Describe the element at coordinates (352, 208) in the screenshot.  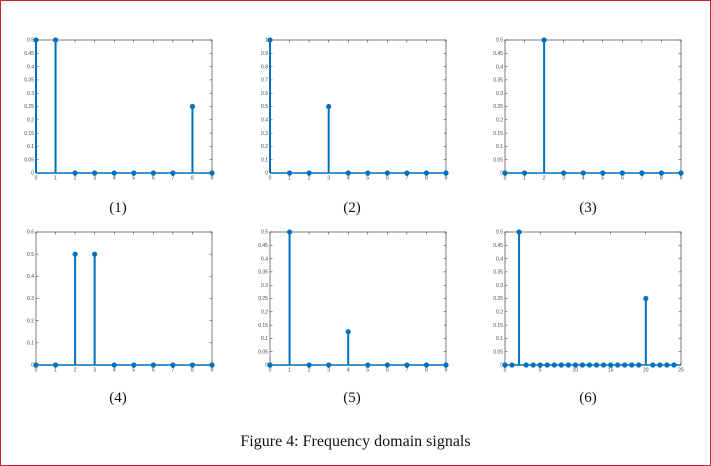
I see `subplot-label-2: (2)` at that location.